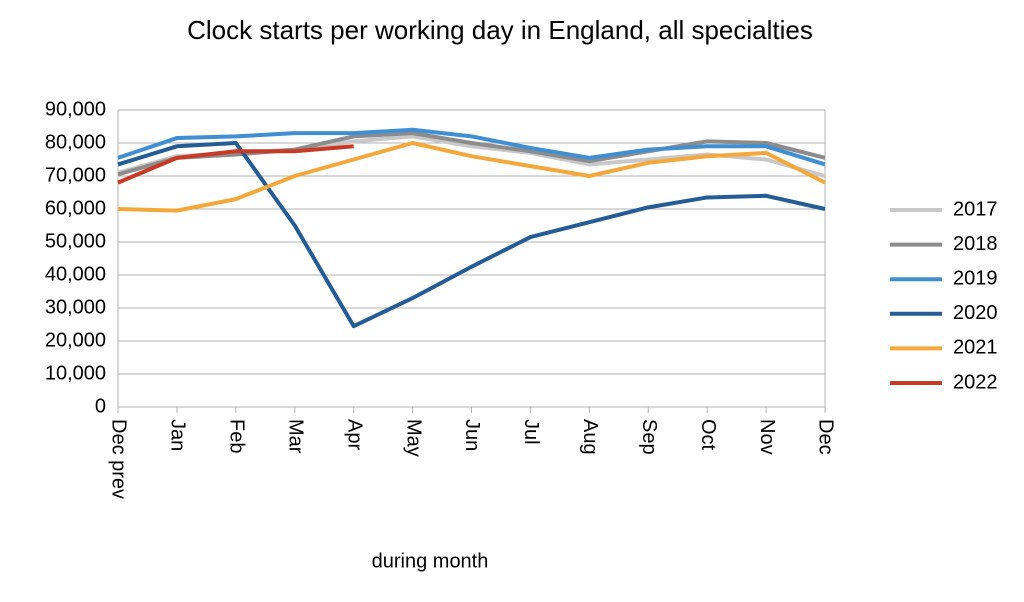 The height and width of the screenshot is (602, 1024). What do you see at coordinates (75, 340) in the screenshot?
I see `y-tick-label: 20,000` at bounding box center [75, 340].